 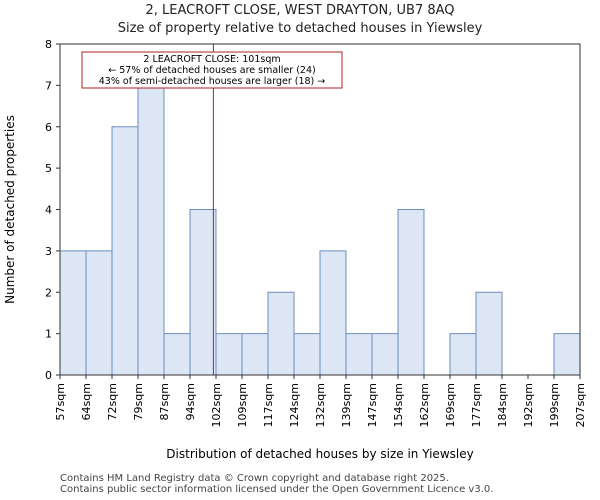 I want to click on y-axis: 0 1 2 3 4 5 6 7 8, so click(x=52, y=210).